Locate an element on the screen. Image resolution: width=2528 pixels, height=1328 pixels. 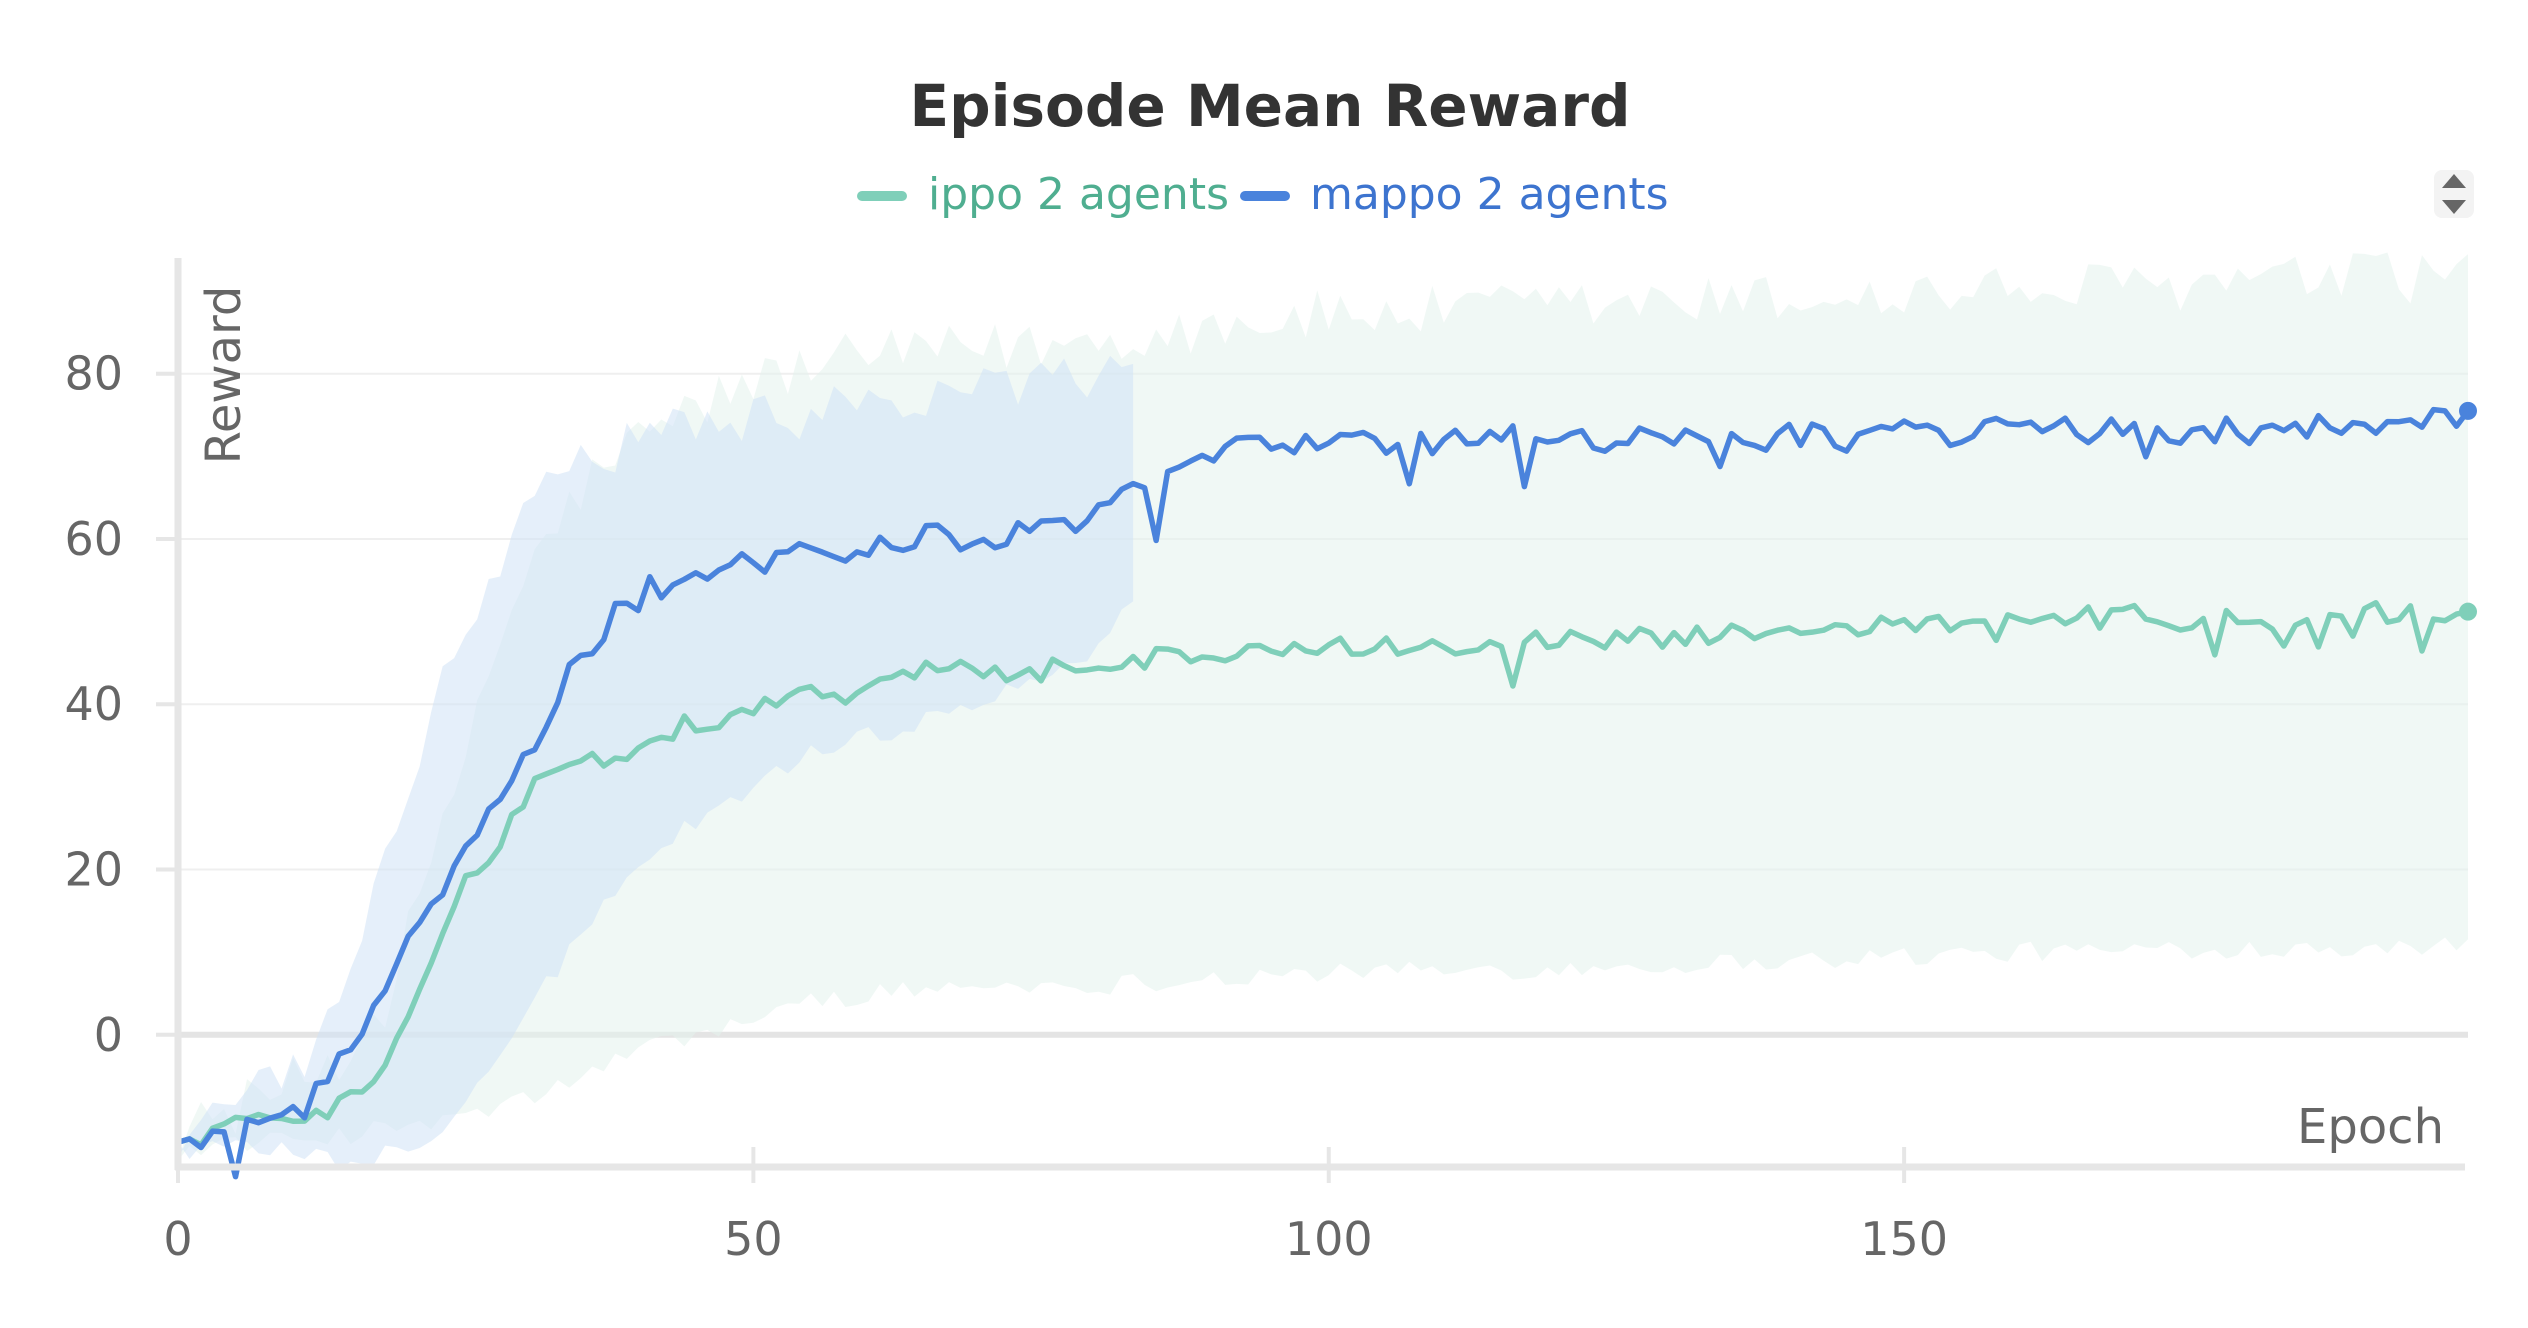
updown-arrows-icon is located at coordinates (2454, 194).